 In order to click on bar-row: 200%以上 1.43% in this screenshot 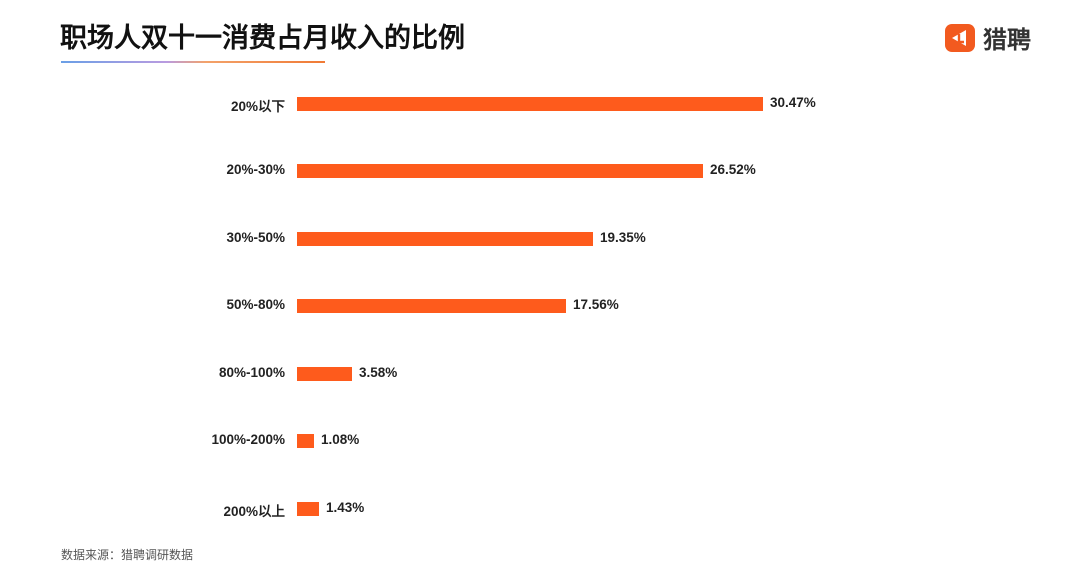, I will do `click(540, 509)`.